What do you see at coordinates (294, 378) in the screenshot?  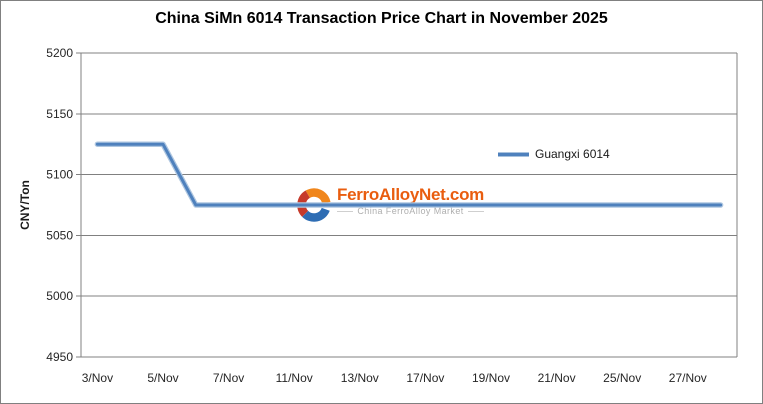 I see `x-tick-label: 11/Nov` at bounding box center [294, 378].